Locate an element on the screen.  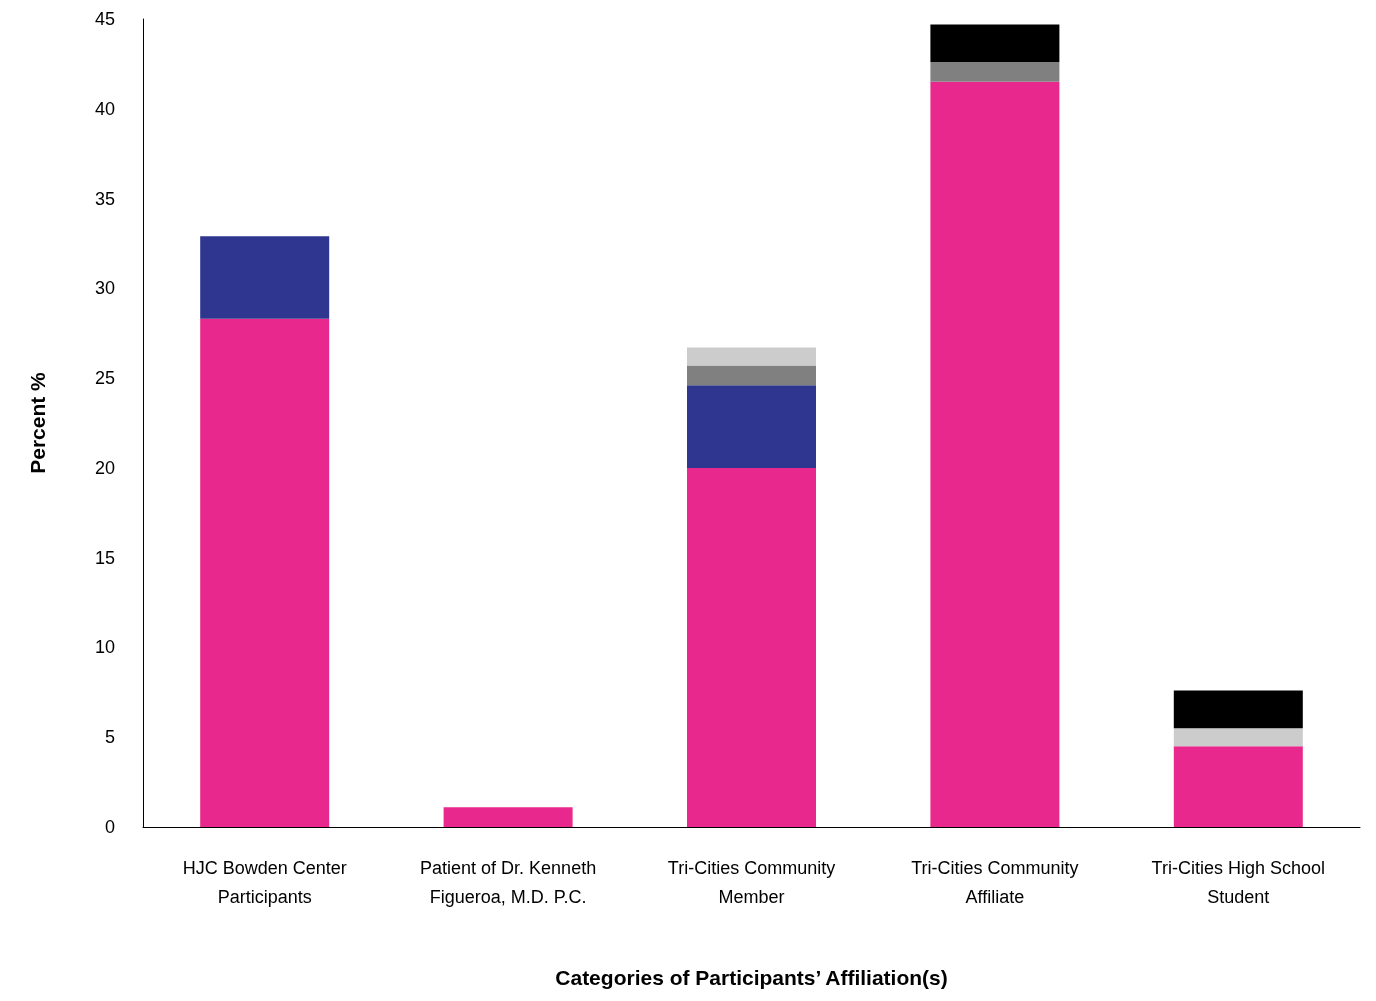
y-tick-label: 10 is located at coordinates (104, 647).